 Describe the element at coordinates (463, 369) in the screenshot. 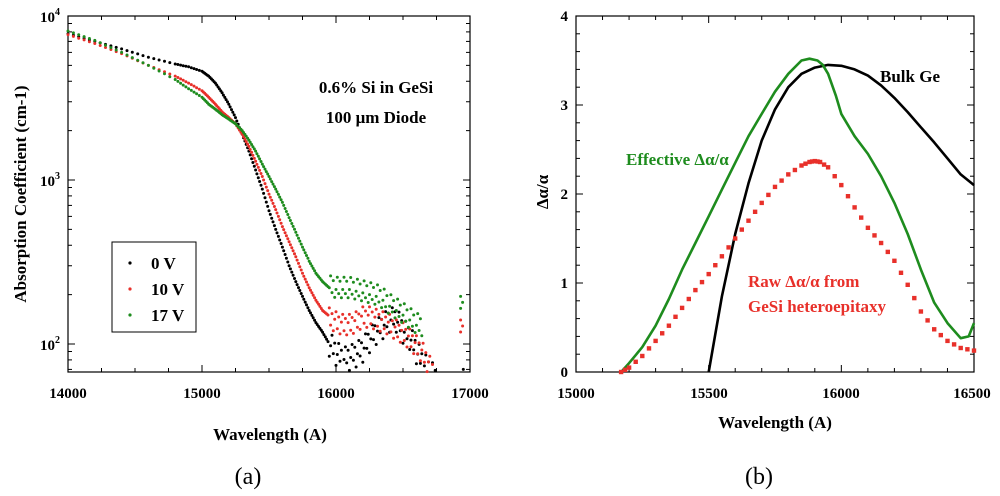

I see `a-outlier-point` at that location.